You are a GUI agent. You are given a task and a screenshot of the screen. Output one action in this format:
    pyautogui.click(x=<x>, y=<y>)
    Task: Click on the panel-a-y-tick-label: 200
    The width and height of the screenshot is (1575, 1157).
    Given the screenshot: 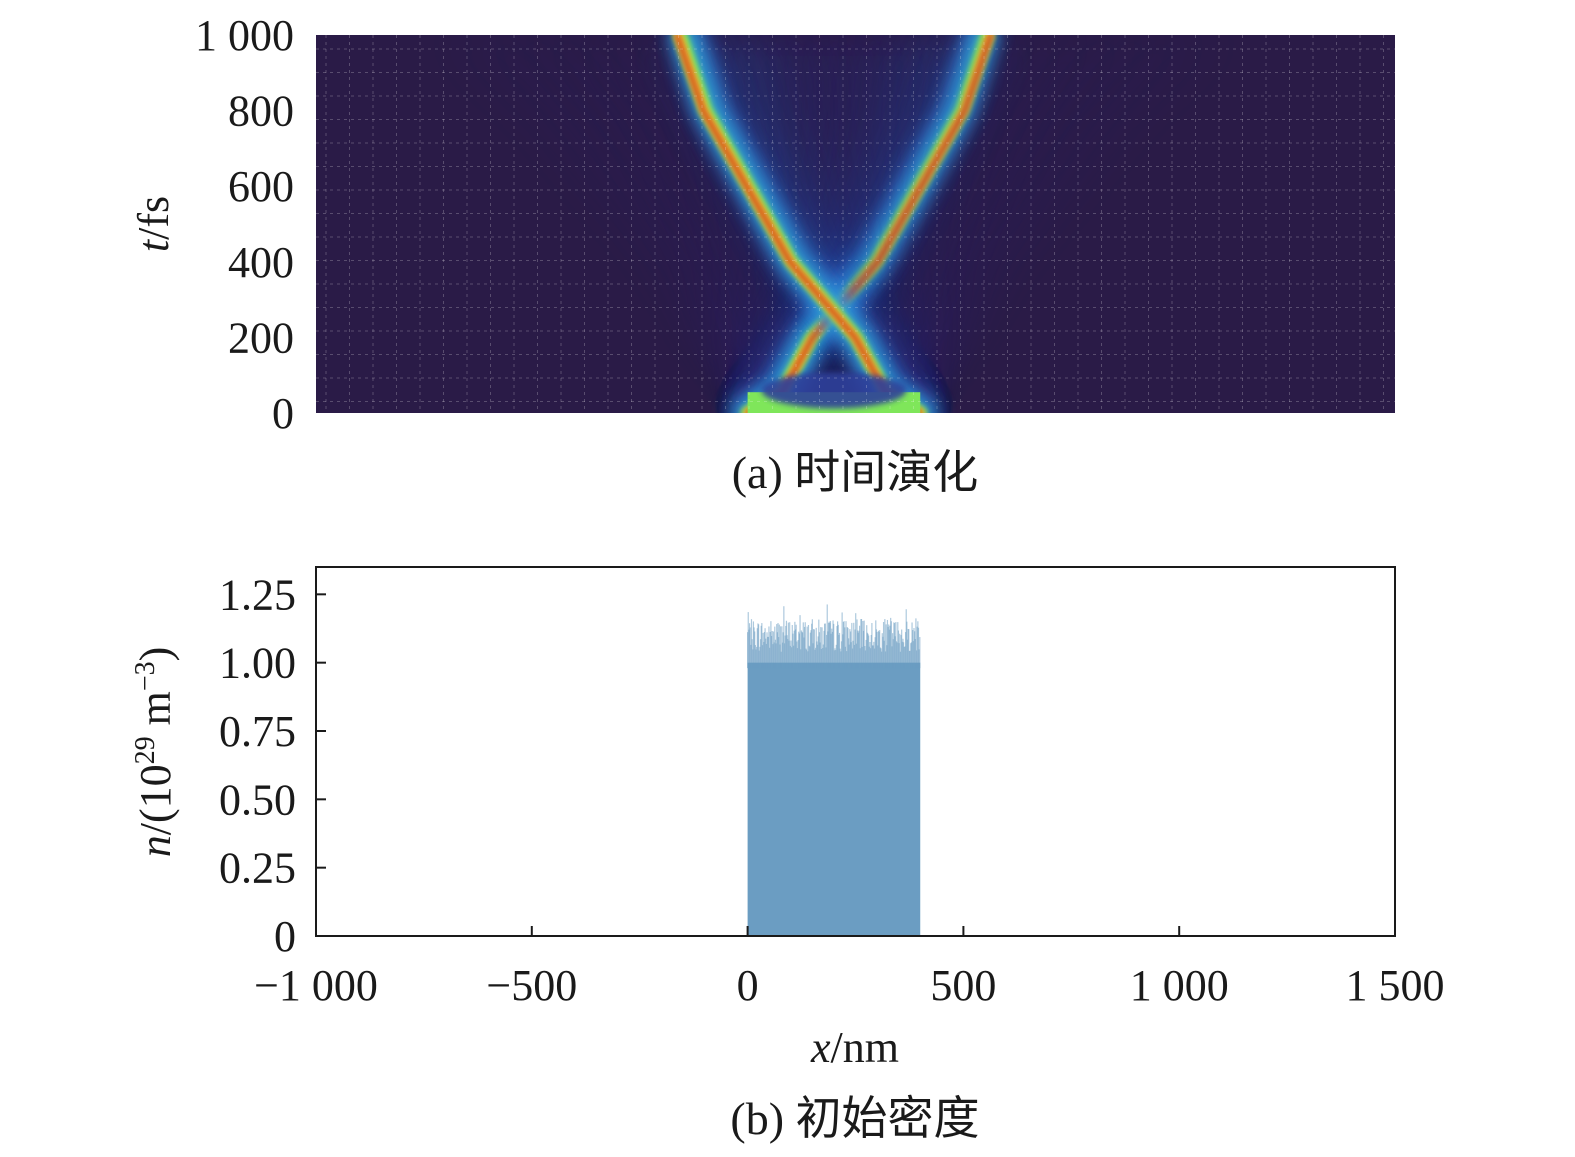 What is the action you would take?
    pyautogui.click(x=261, y=337)
    